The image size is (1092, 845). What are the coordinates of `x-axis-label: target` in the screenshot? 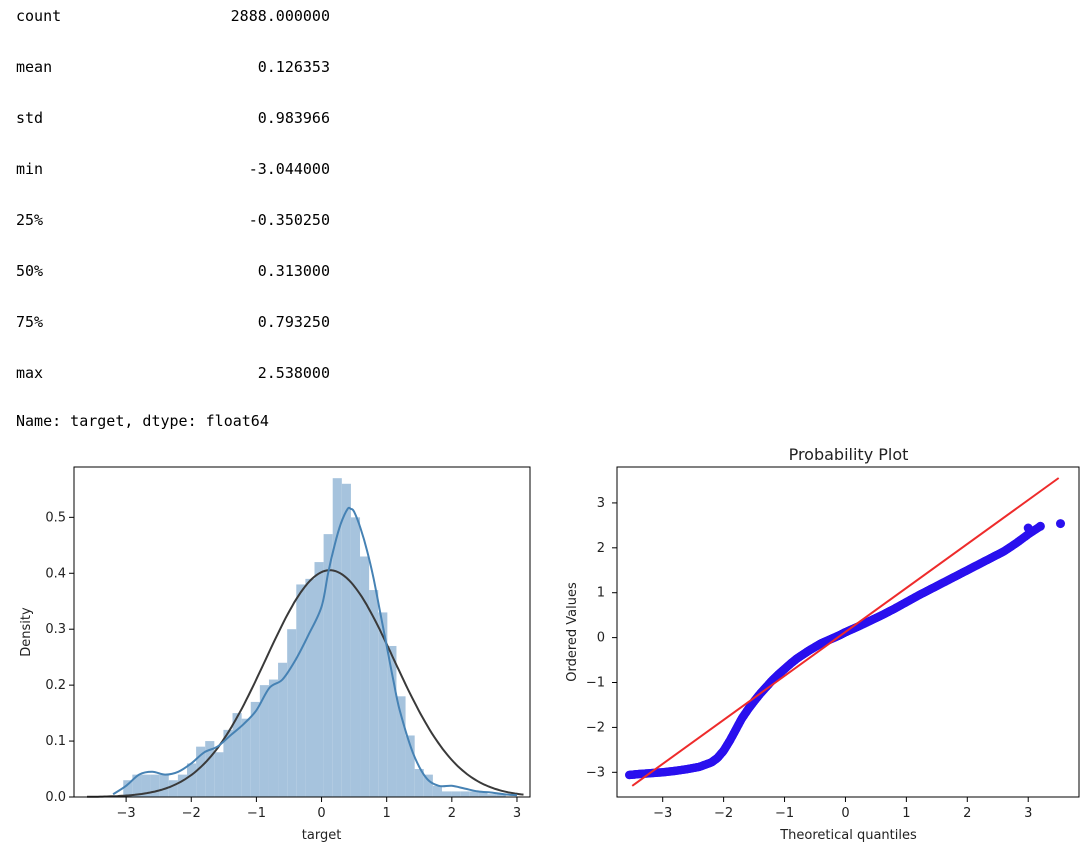 It's located at (322, 835).